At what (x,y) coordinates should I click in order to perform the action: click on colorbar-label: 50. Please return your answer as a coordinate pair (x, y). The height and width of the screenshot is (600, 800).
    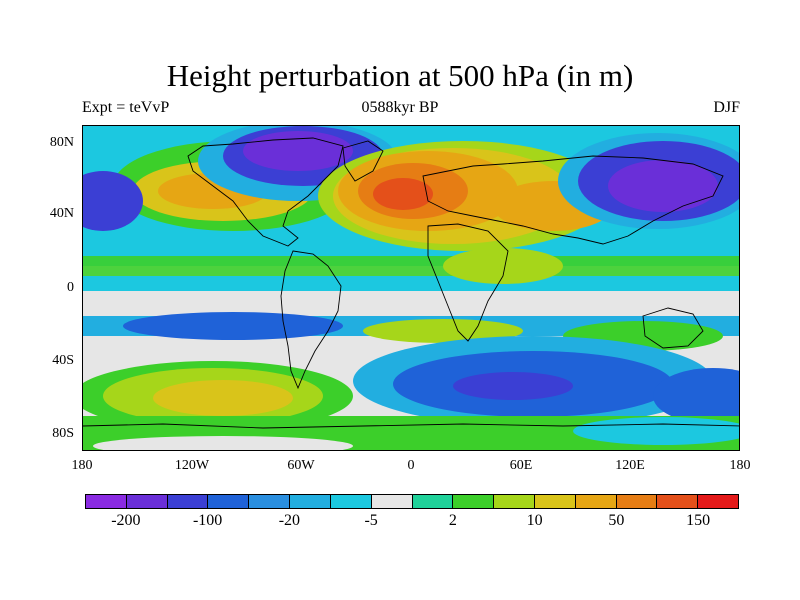
    Looking at the image, I should click on (616, 520).